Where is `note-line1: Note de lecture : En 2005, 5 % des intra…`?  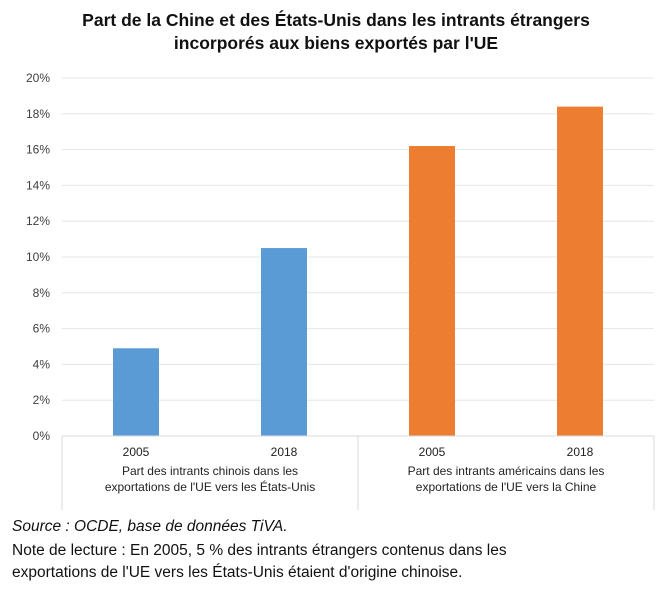 note-line1: Note de lecture : En 2005, 5 % des intra… is located at coordinates (259, 550).